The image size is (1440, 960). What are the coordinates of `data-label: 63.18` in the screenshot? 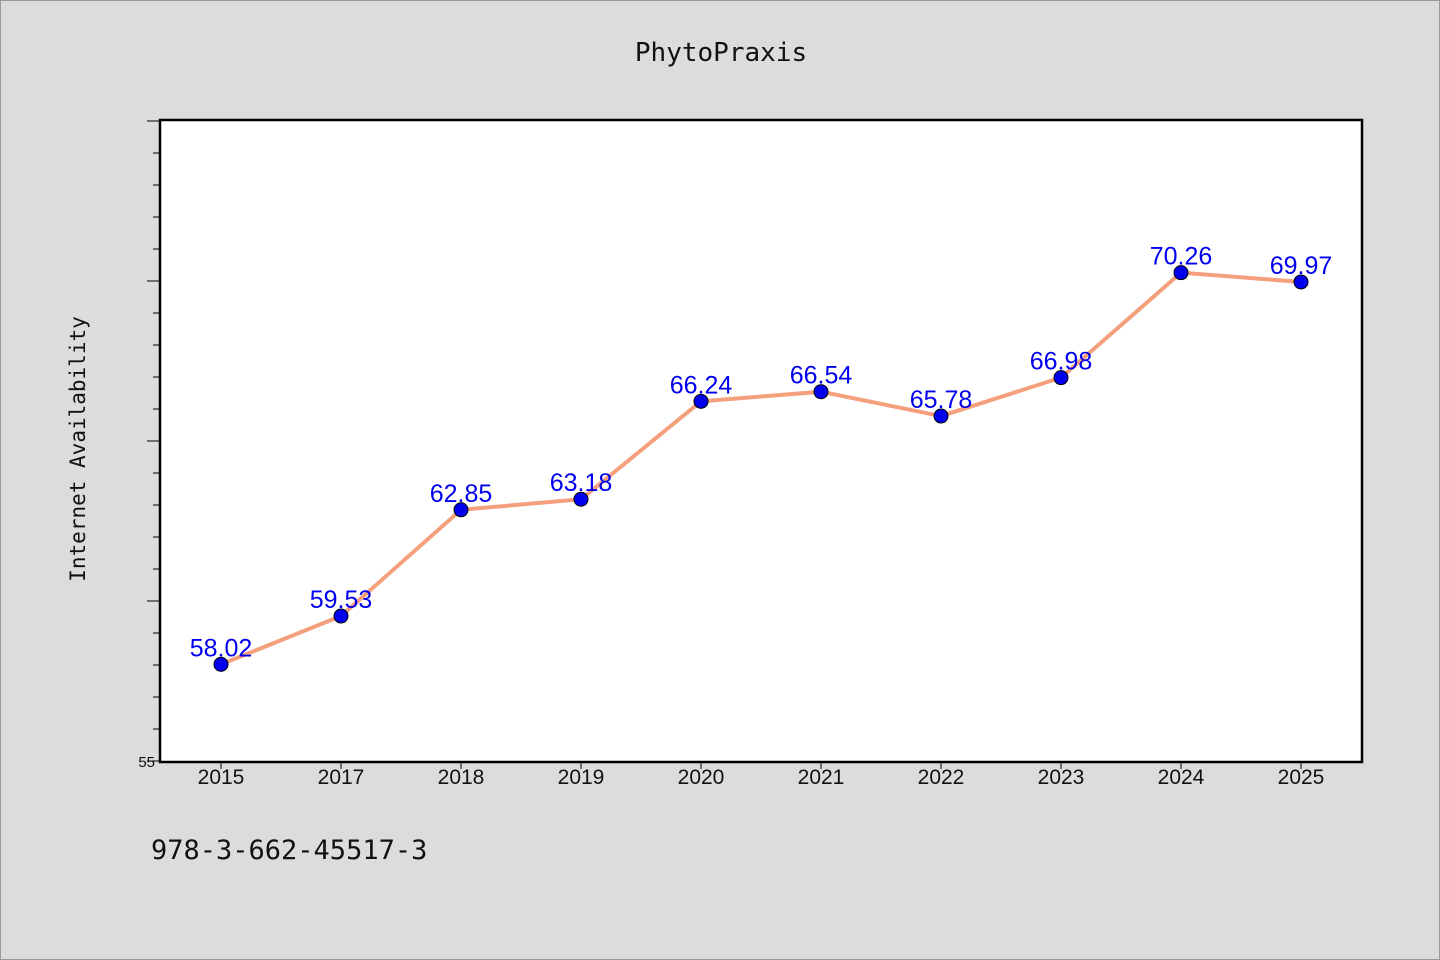 It's located at (581, 483).